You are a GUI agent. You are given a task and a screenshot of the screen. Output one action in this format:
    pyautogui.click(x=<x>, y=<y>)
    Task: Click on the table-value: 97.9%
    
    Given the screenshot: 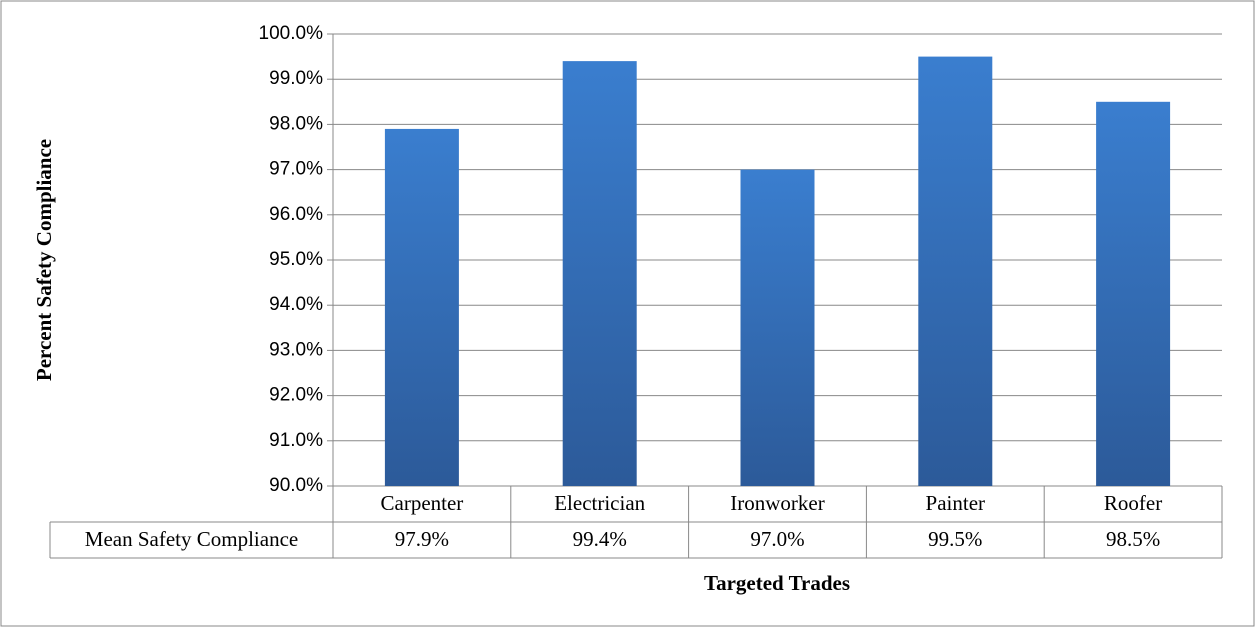 What is the action you would take?
    pyautogui.click(x=422, y=539)
    